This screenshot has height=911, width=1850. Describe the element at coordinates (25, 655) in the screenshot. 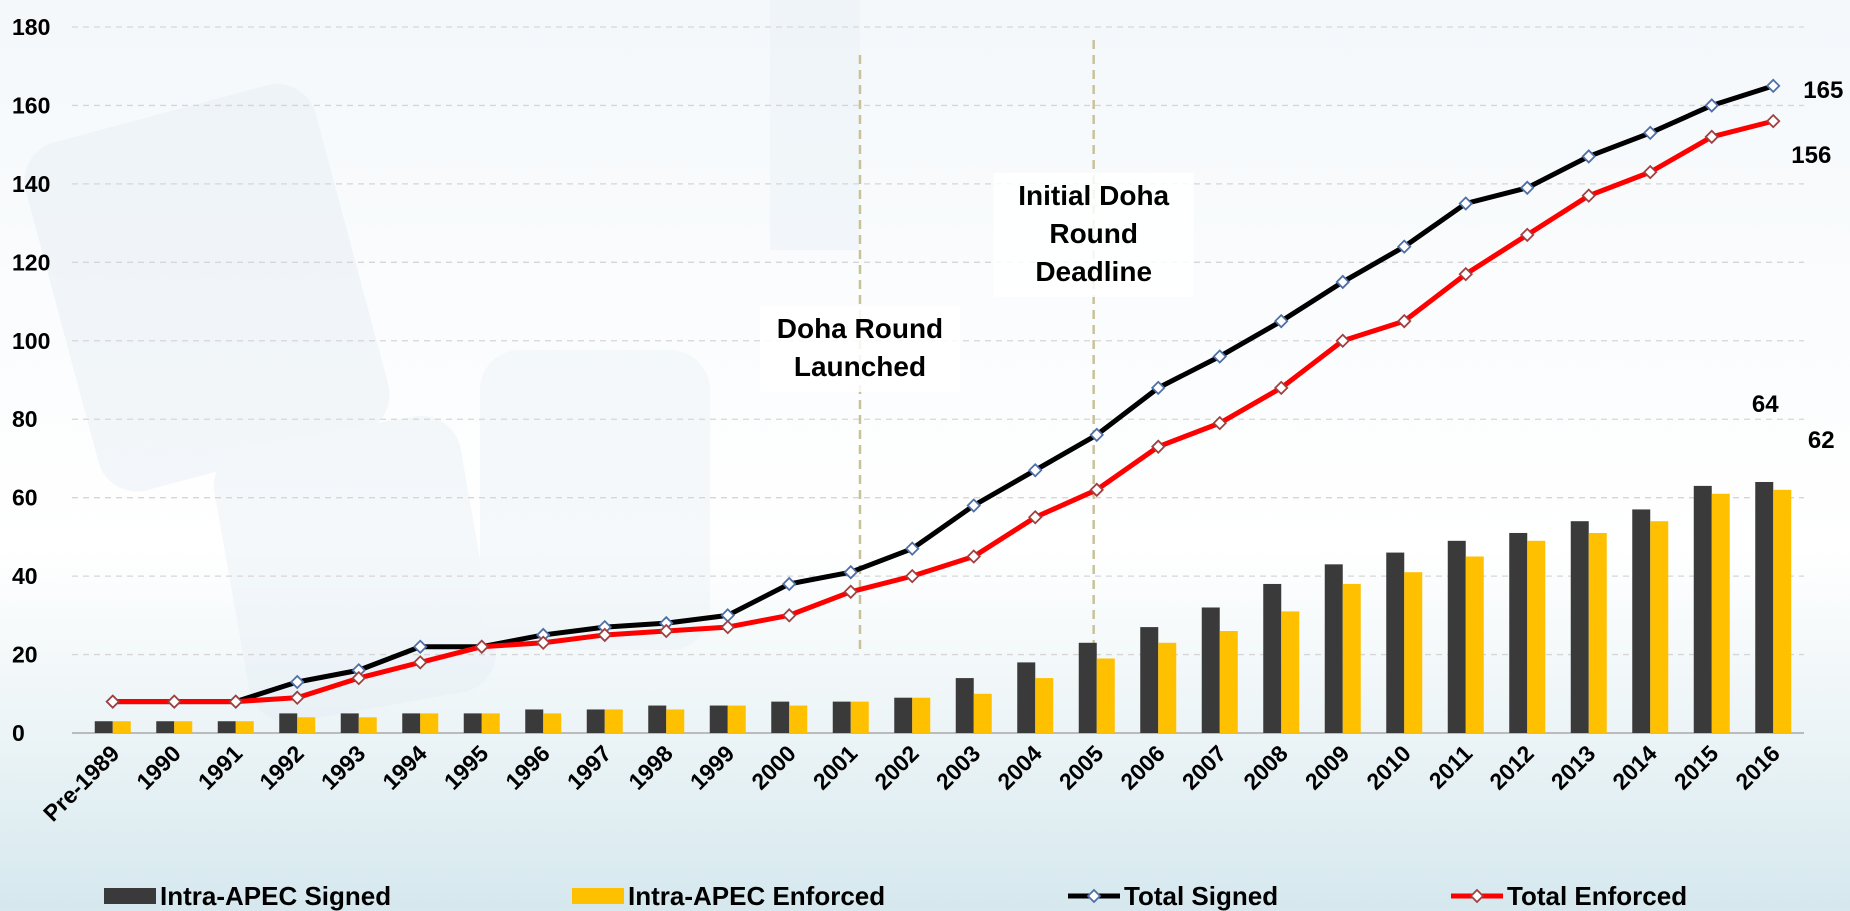

I see `y-tick-label: 20` at that location.